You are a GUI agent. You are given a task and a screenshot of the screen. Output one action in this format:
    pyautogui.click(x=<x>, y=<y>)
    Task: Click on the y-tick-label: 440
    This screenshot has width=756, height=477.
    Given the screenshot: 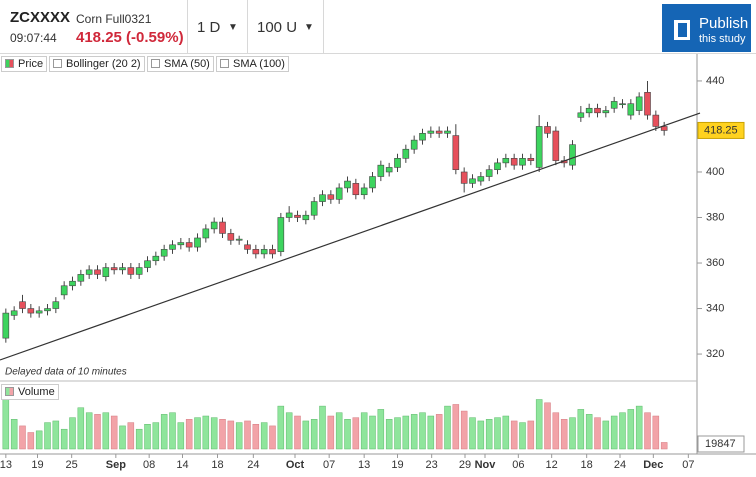 What is the action you would take?
    pyautogui.click(x=715, y=81)
    